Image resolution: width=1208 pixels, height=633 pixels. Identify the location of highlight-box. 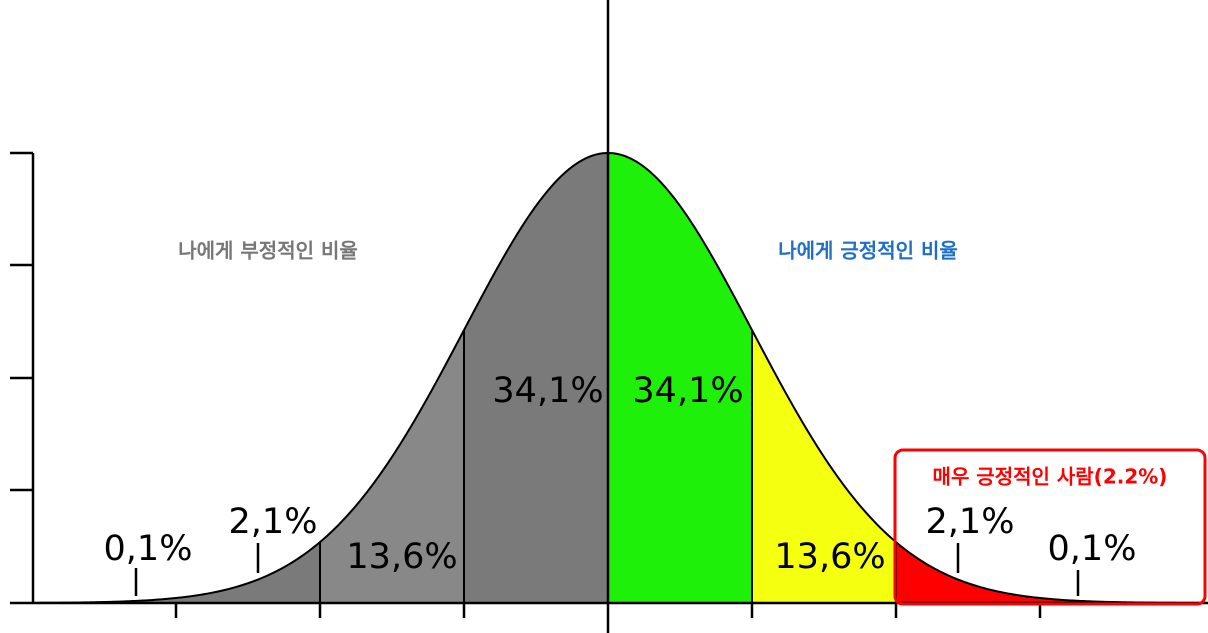
(1050, 527).